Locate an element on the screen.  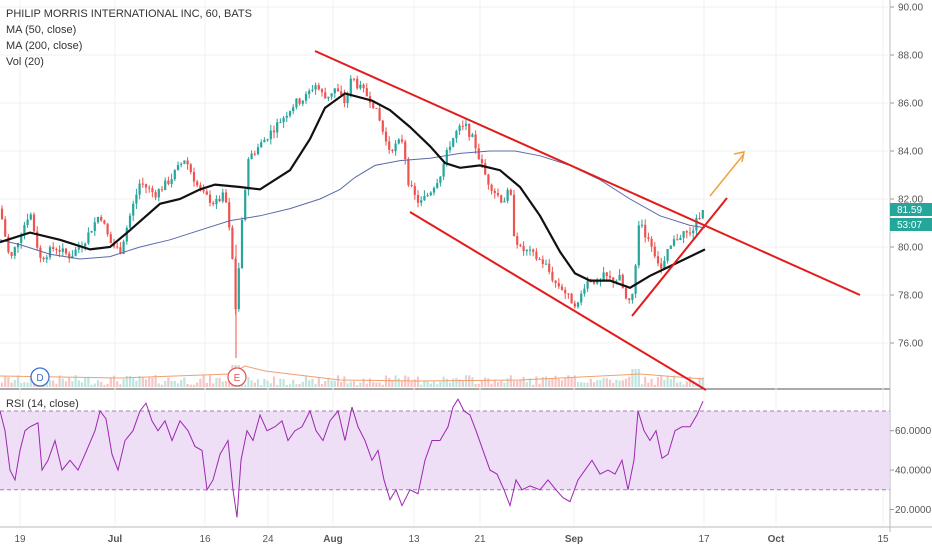
x-tick-label: Jul is located at coordinates (115, 539).